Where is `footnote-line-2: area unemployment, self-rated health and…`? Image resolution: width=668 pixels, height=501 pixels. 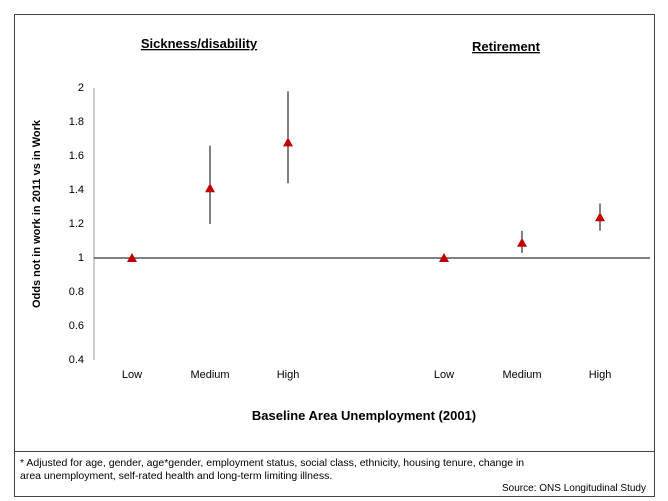
footnote-line-2: area unemployment, self-rated health and… is located at coordinates (176, 476).